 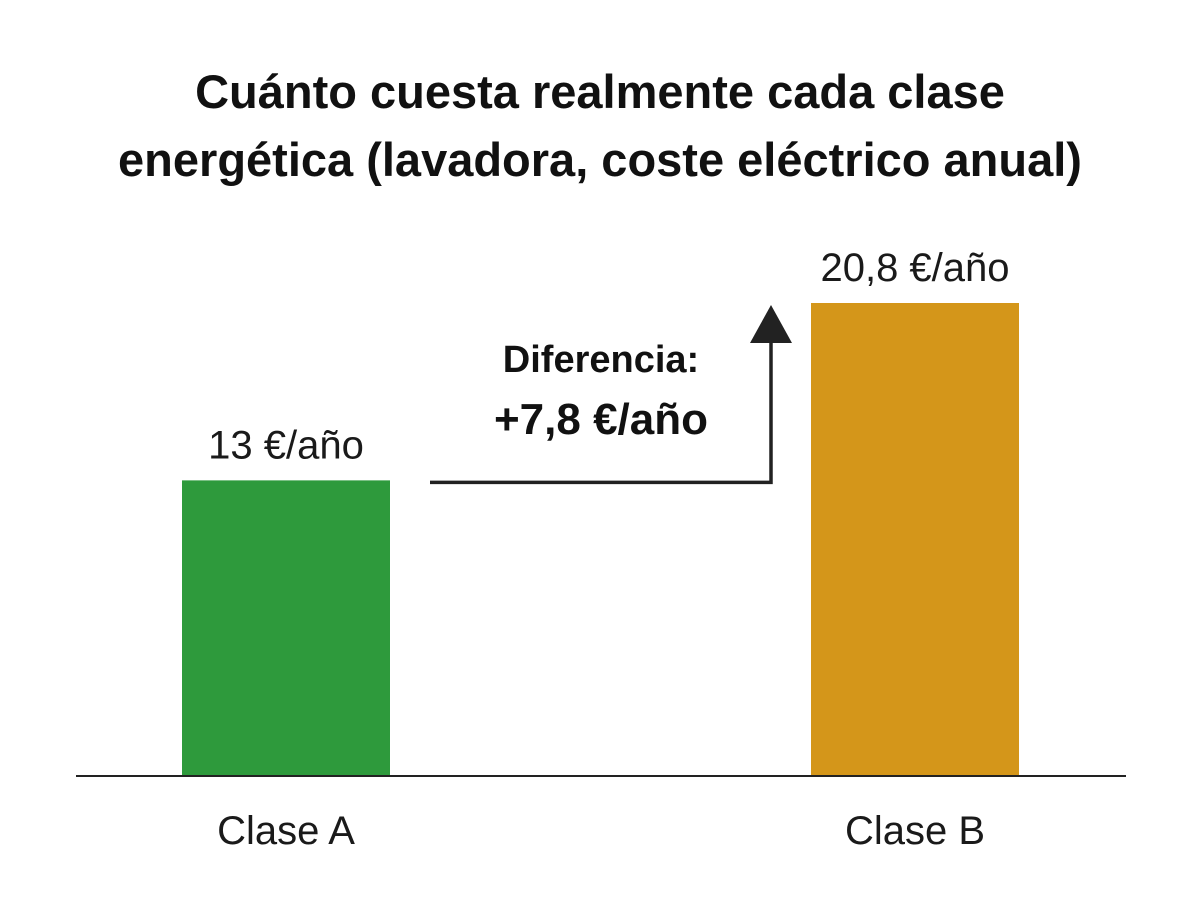 I want to click on difference-annotation: Diferencia: +7,8 €/año, so click(x=611, y=395).